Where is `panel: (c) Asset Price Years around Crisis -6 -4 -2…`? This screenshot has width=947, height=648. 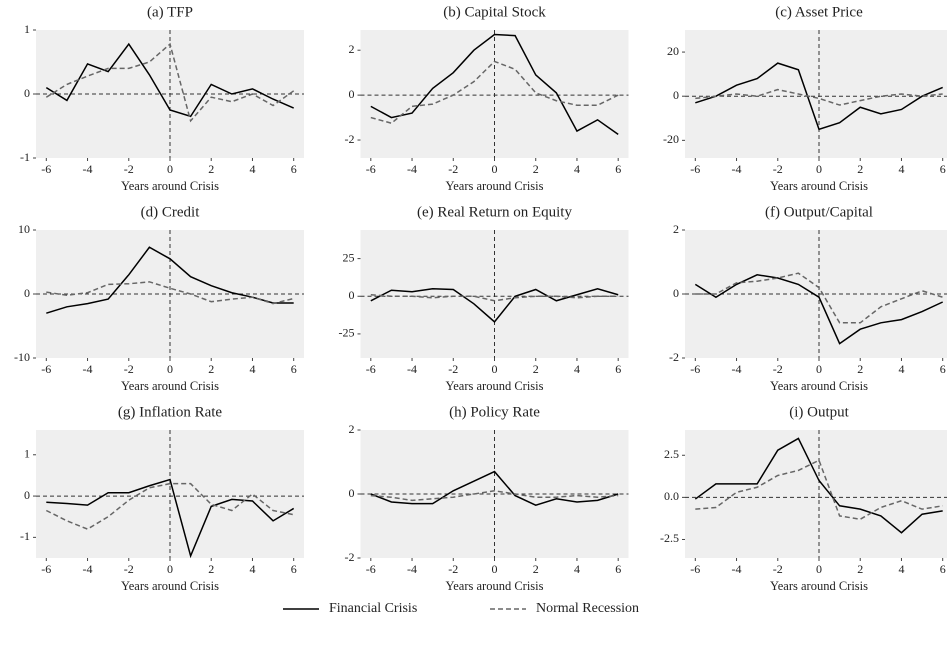 panel: (c) Asset Price Years around Crisis -6 -4 -2… is located at coordinates (805, 98).